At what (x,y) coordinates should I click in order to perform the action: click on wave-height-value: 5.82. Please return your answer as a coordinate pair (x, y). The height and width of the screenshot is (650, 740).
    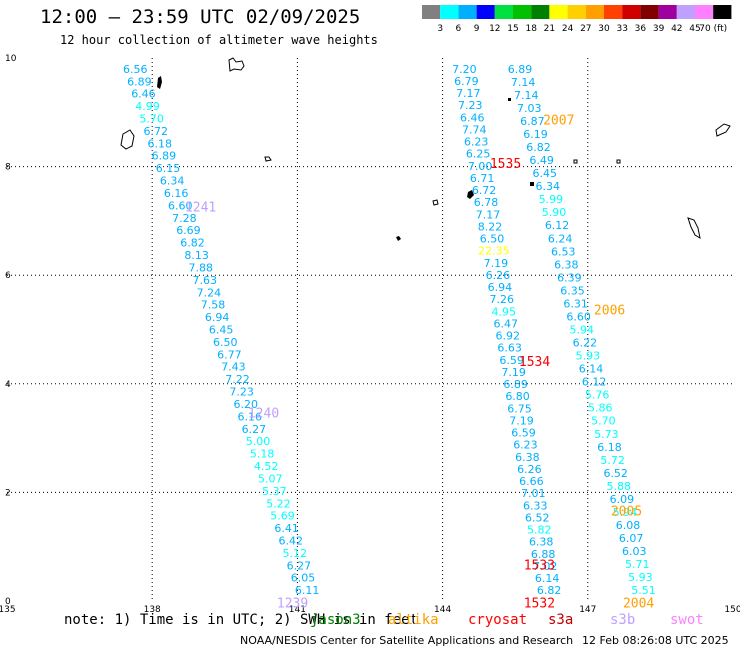
    Looking at the image, I should click on (539, 530).